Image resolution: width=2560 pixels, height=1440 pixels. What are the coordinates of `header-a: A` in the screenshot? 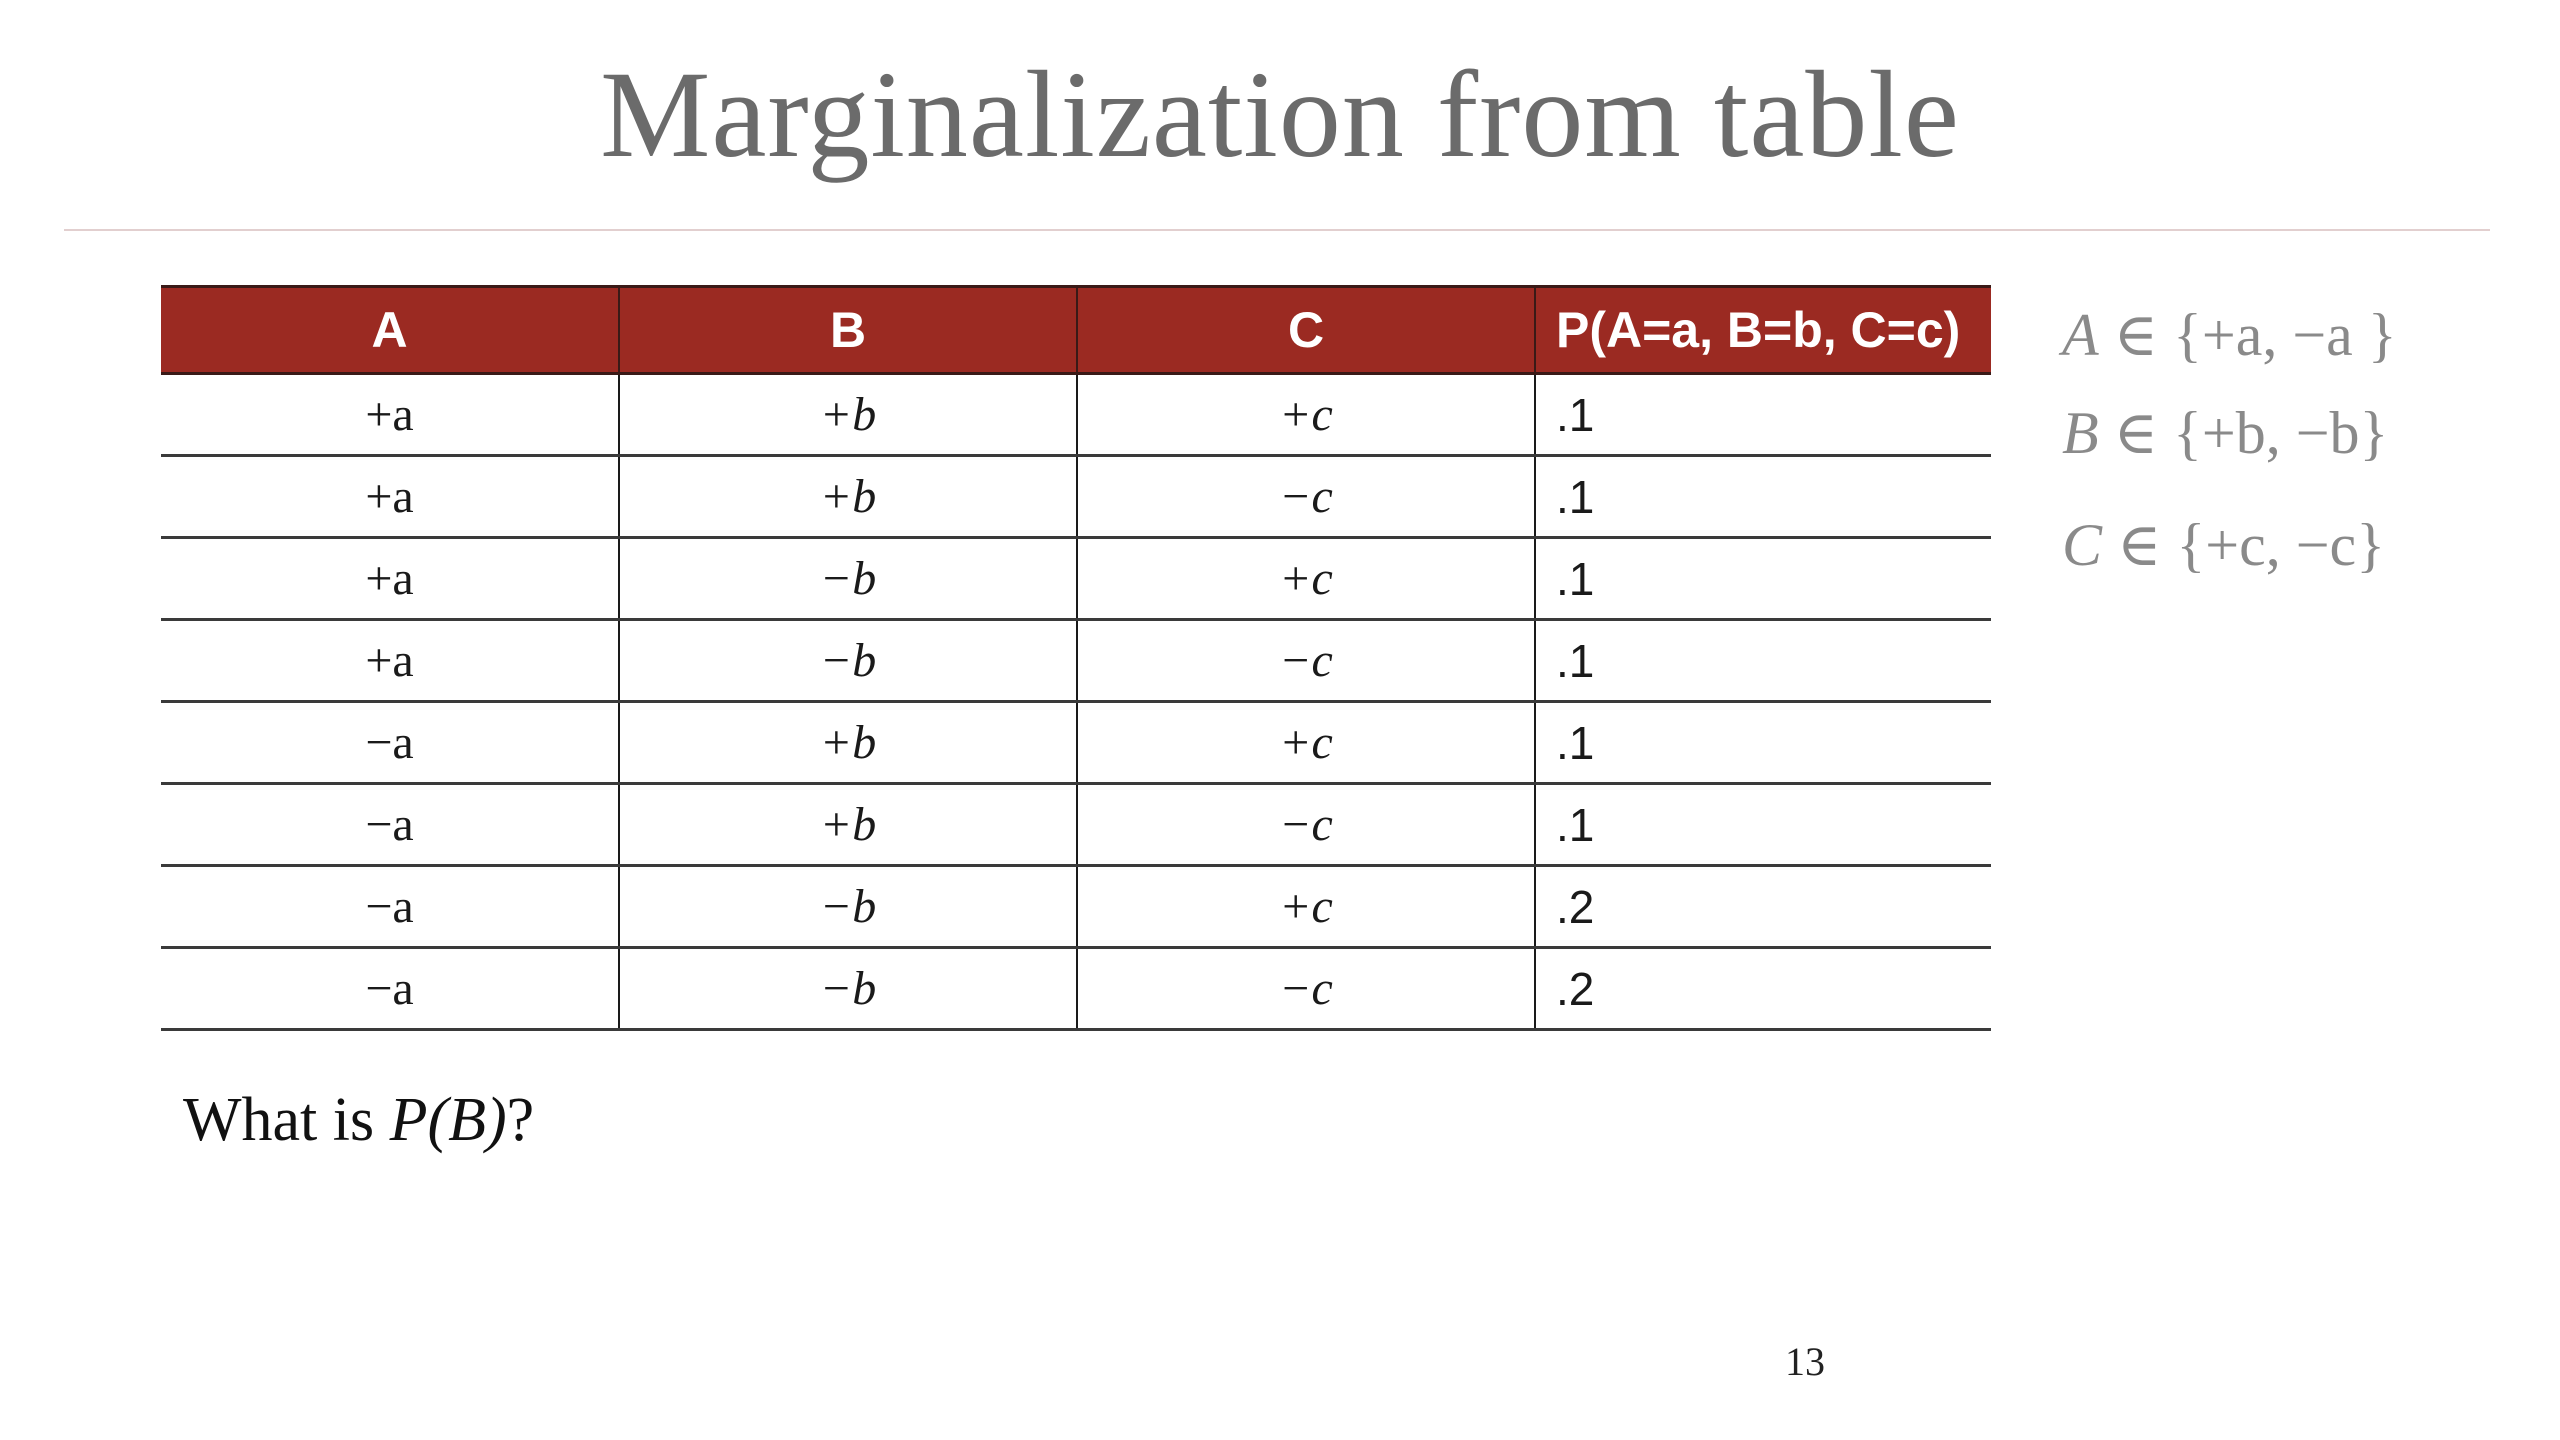 It's located at (390, 330).